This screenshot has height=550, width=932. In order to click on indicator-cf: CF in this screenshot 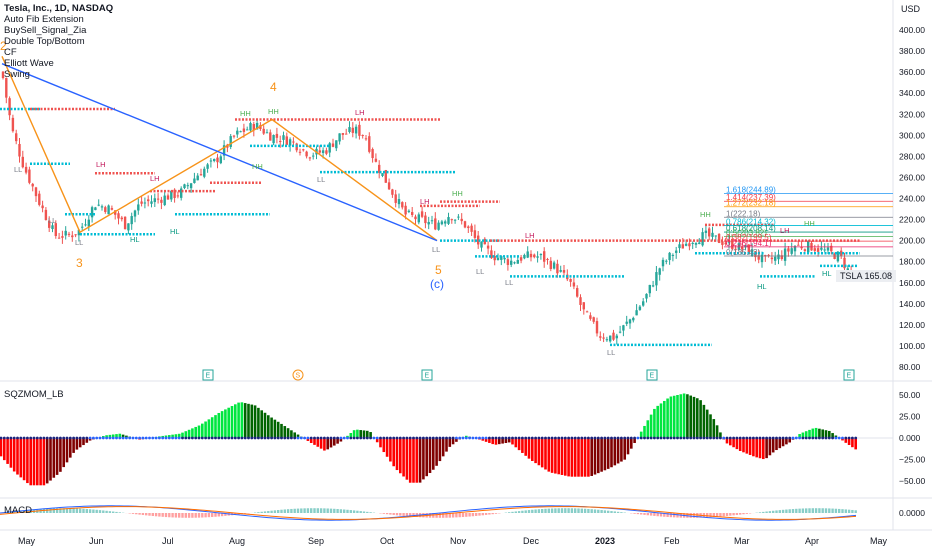, I will do `click(10, 52)`.